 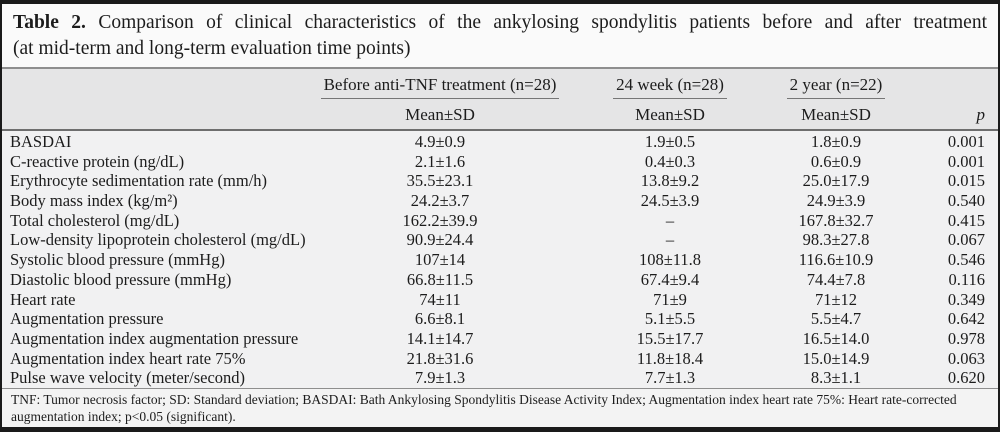 I want to click on cell-2-year: 5.5±4.7, so click(x=836, y=319).